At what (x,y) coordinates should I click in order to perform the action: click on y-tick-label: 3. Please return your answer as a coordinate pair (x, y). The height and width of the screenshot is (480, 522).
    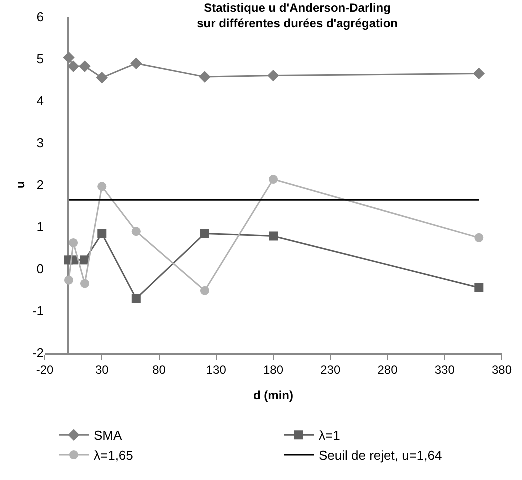
    Looking at the image, I should click on (40, 143).